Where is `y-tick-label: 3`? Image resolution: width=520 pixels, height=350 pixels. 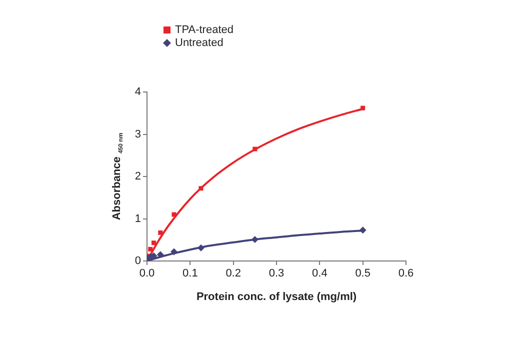 y-tick-label: 3 is located at coordinates (137, 134).